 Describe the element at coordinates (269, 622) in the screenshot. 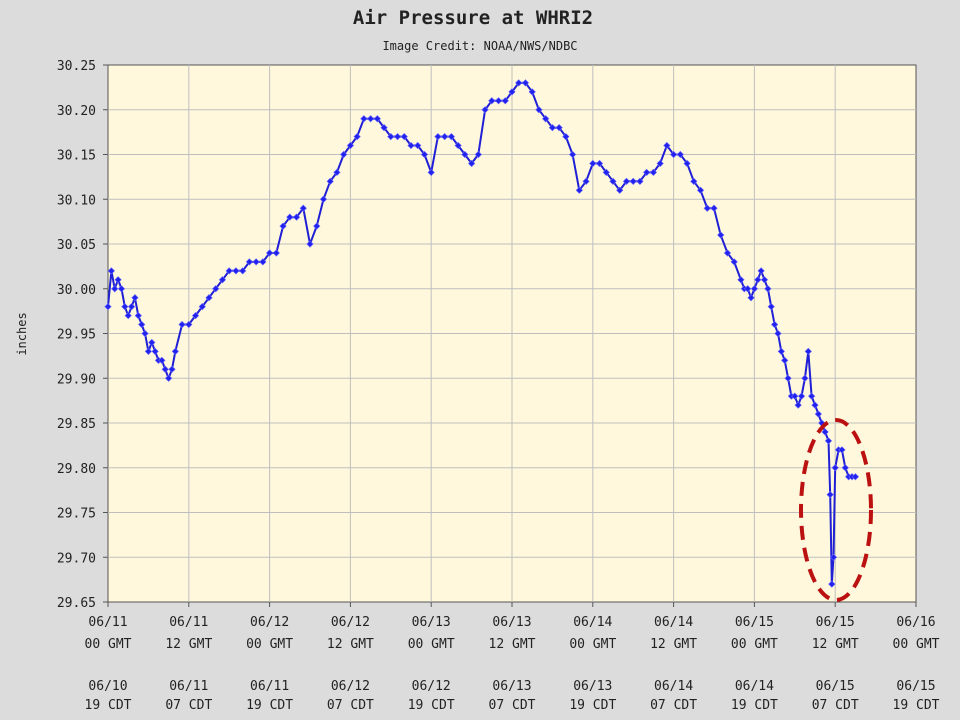

I see `x-tick-label-gmt-date: 06/12` at that location.